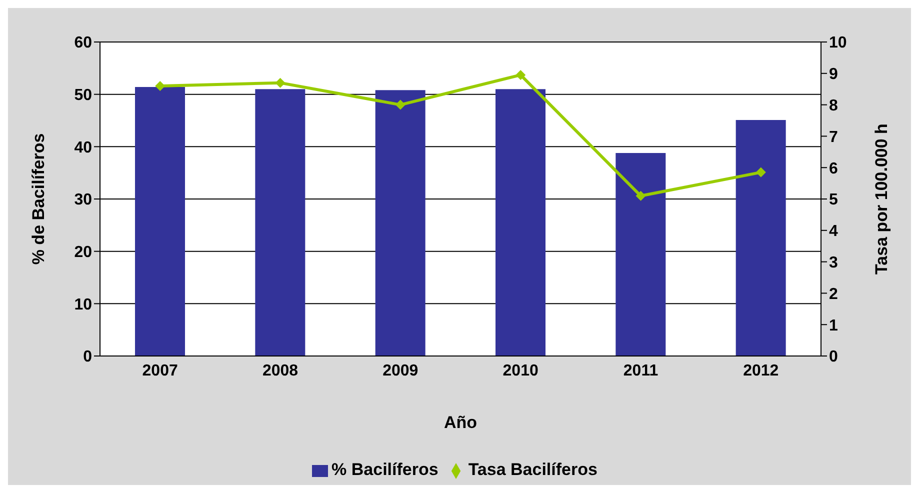 The width and height of the screenshot is (919, 493). What do you see at coordinates (83, 95) in the screenshot?
I see `y-tick-label: 50` at bounding box center [83, 95].